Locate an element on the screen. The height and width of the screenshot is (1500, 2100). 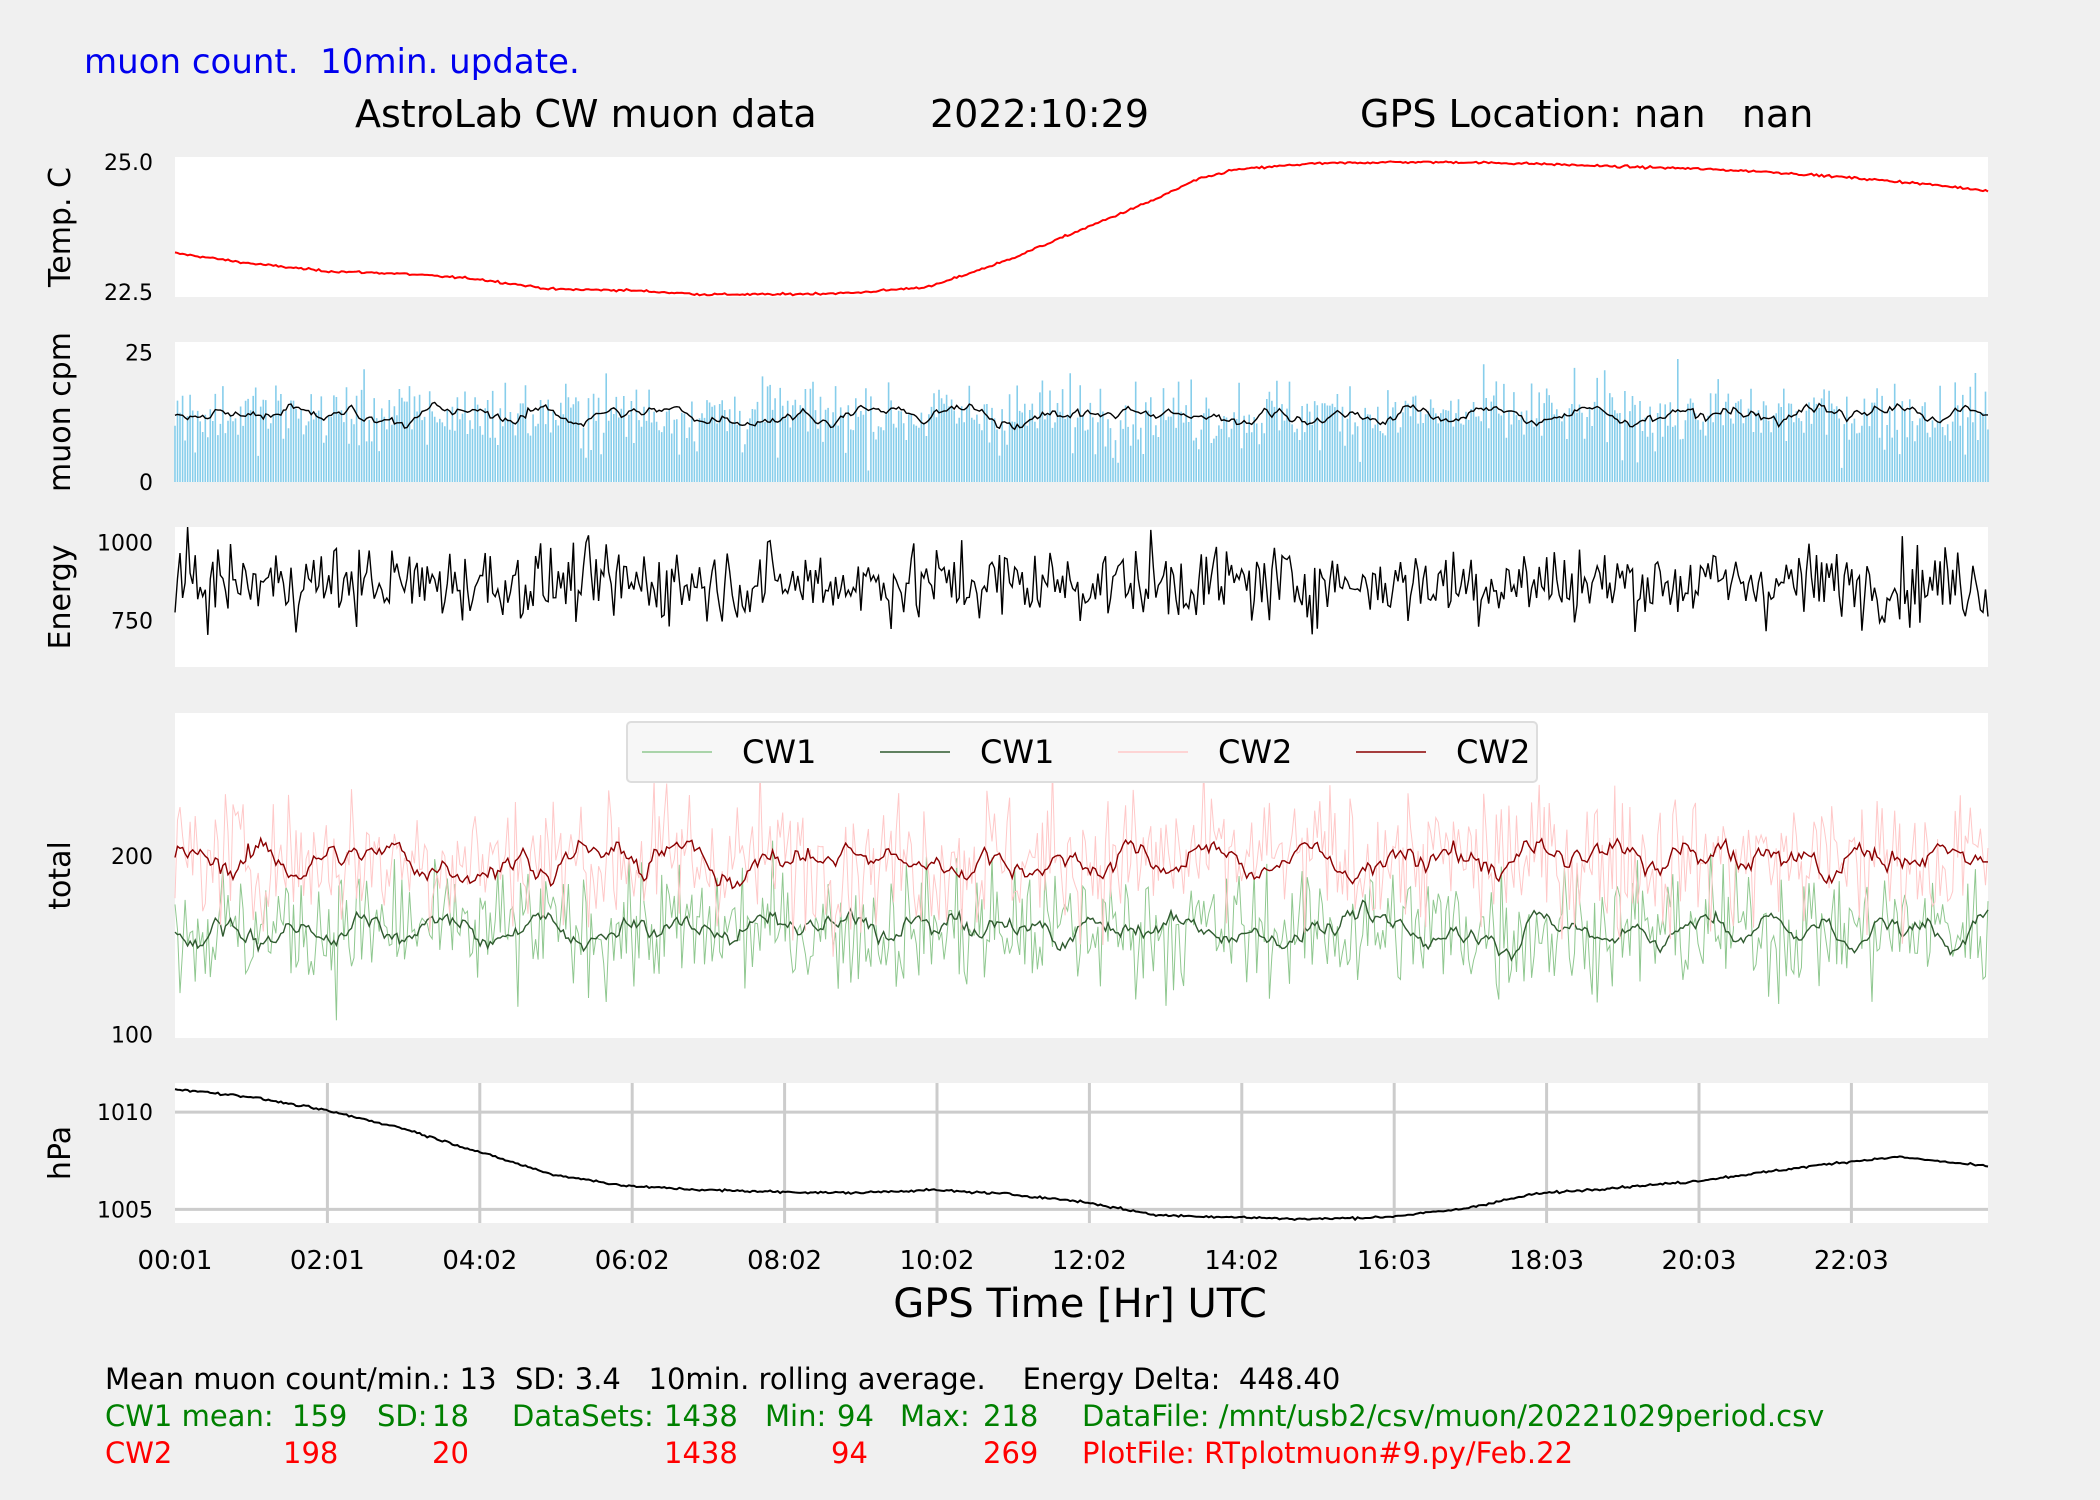
y-axis-label: muon cpm is located at coordinates (60, 412).